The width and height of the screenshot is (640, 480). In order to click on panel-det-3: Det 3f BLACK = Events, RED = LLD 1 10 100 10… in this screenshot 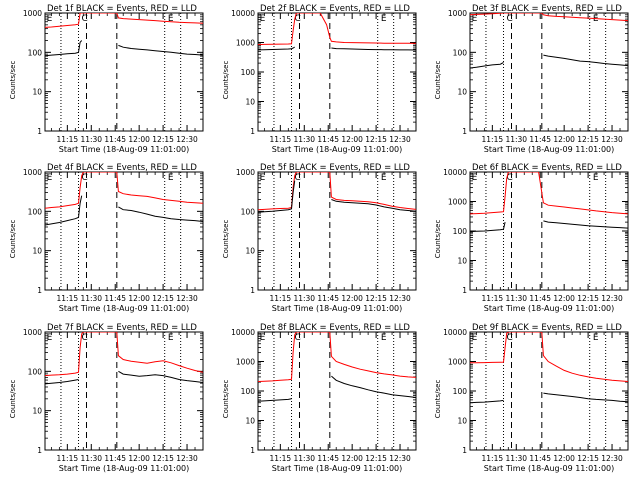, I will do `click(531, 79)`.